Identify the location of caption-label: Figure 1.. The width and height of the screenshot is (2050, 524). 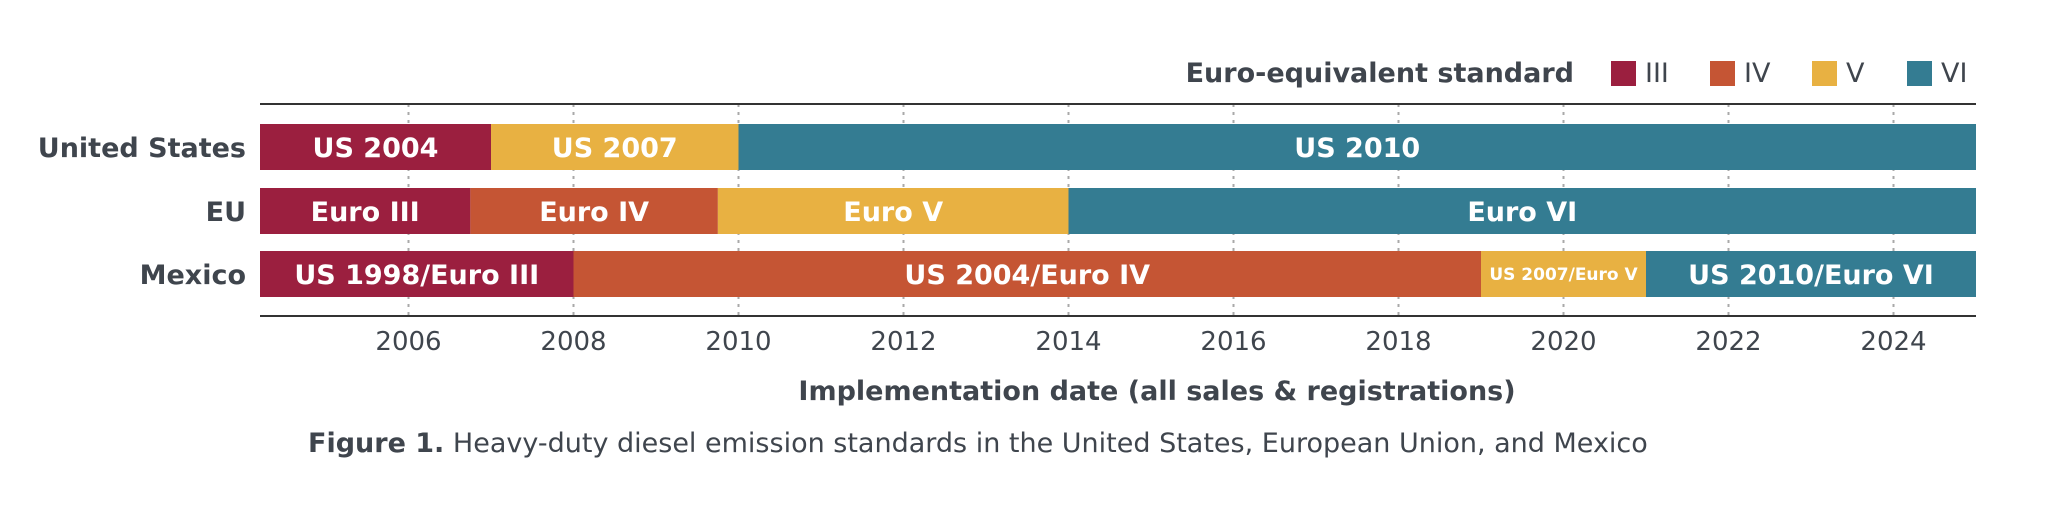
(376, 443).